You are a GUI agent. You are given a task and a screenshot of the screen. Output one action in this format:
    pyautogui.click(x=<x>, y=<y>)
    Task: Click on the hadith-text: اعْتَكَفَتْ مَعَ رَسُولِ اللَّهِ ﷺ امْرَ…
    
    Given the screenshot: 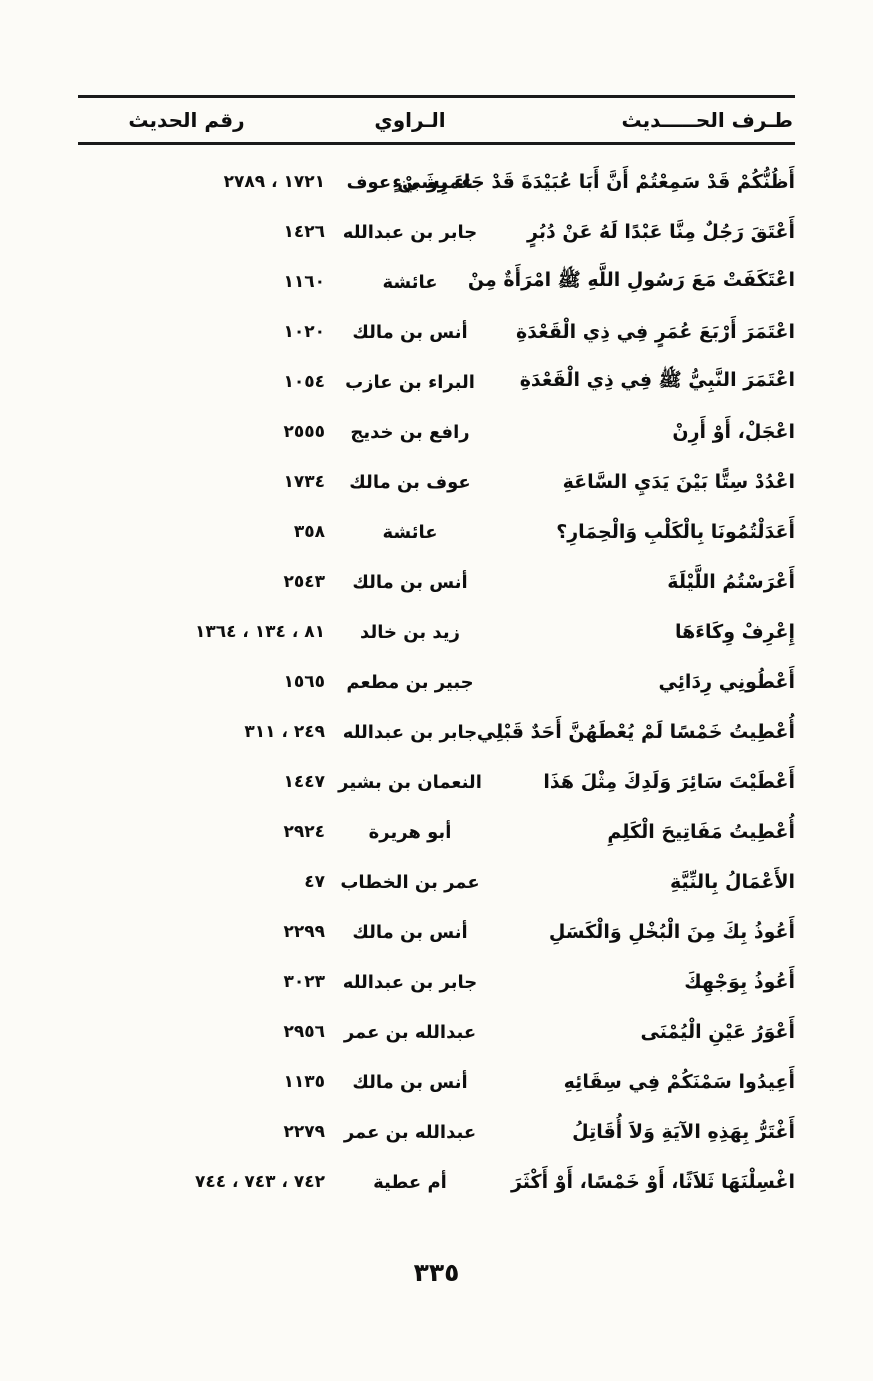 What is the action you would take?
    pyautogui.click(x=631, y=280)
    